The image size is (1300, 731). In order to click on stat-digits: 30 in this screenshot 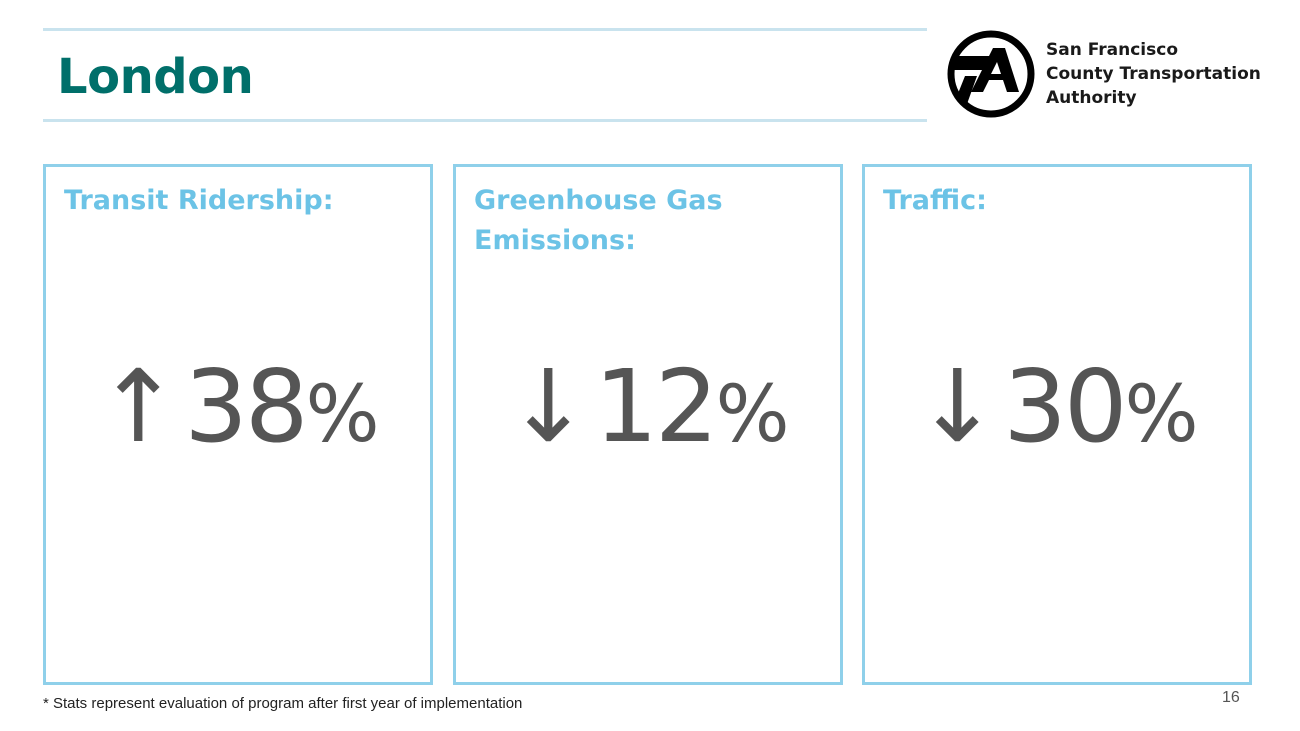, I will do `click(1065, 406)`.